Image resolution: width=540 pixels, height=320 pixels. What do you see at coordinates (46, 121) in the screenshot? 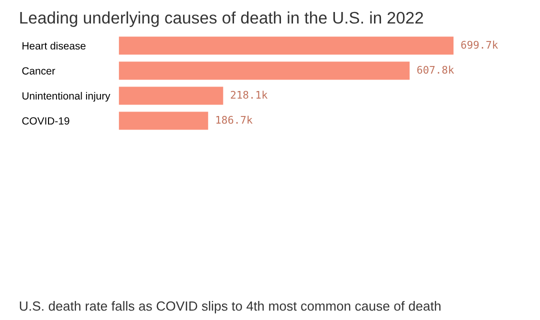
I see `y-tick-label: COVID-19` at bounding box center [46, 121].